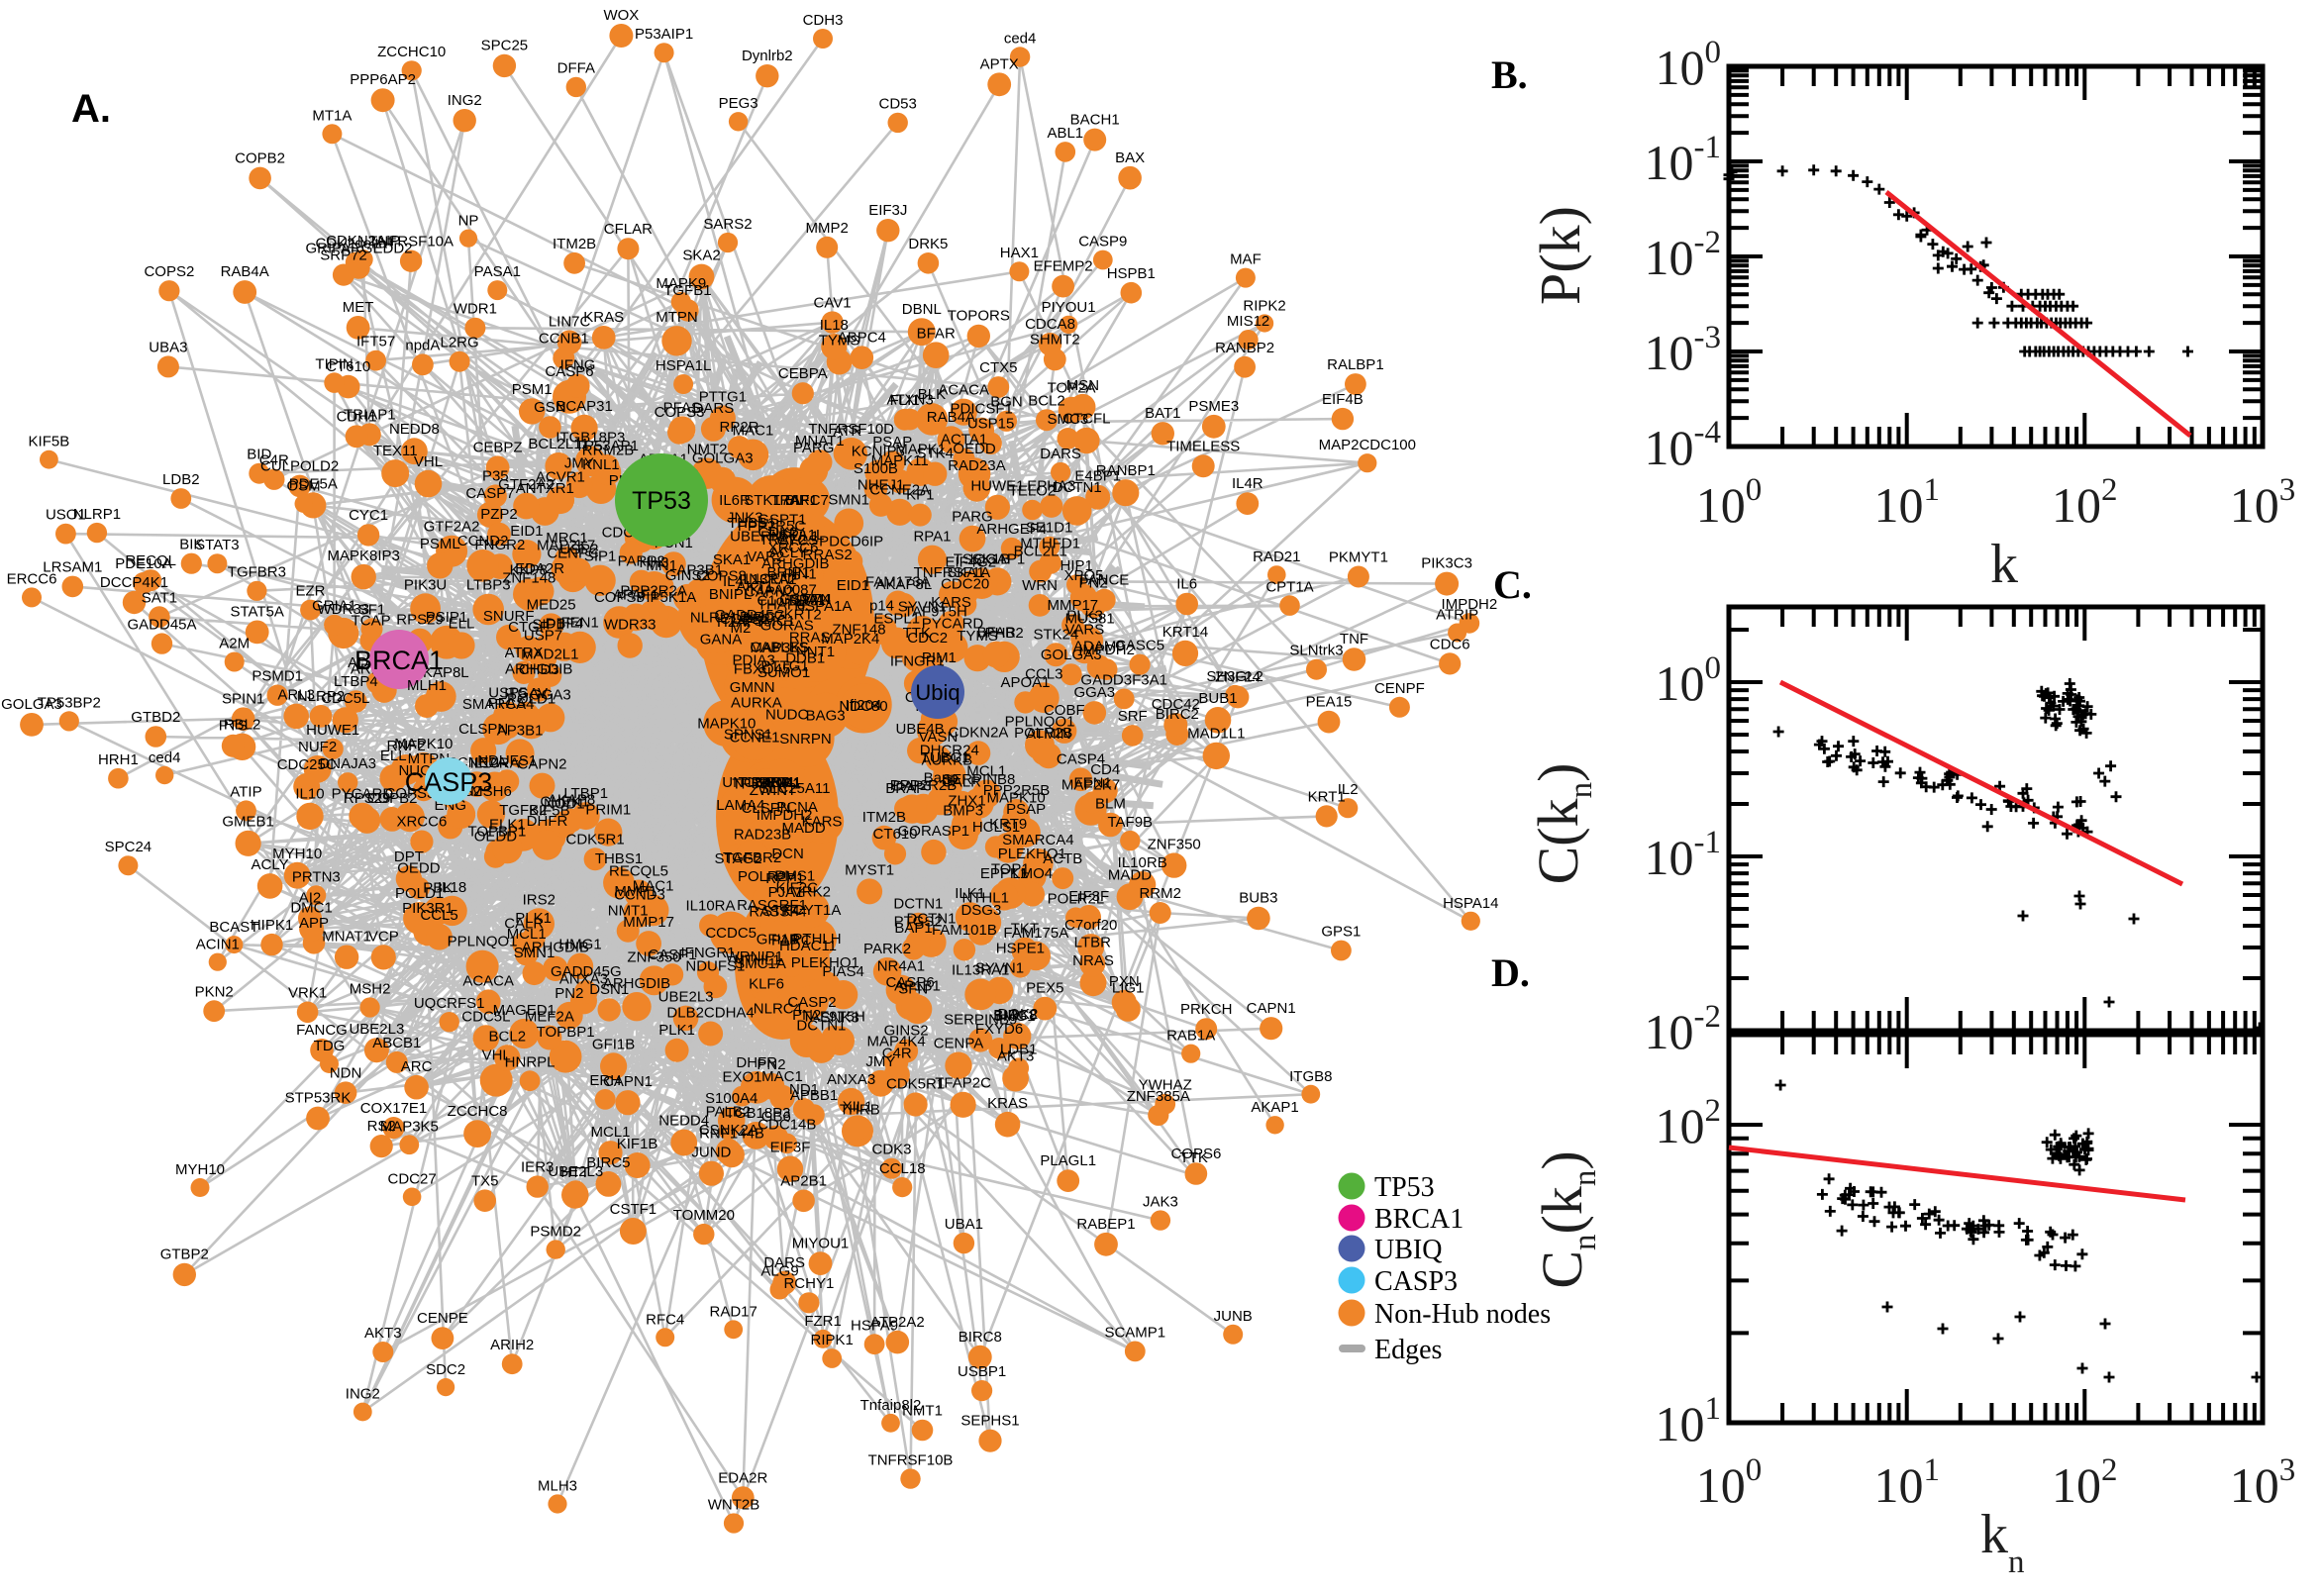 The width and height of the screenshot is (2323, 1596). Describe the element at coordinates (549, 810) in the screenshot. I see `svg-text: KIF5B` at that location.